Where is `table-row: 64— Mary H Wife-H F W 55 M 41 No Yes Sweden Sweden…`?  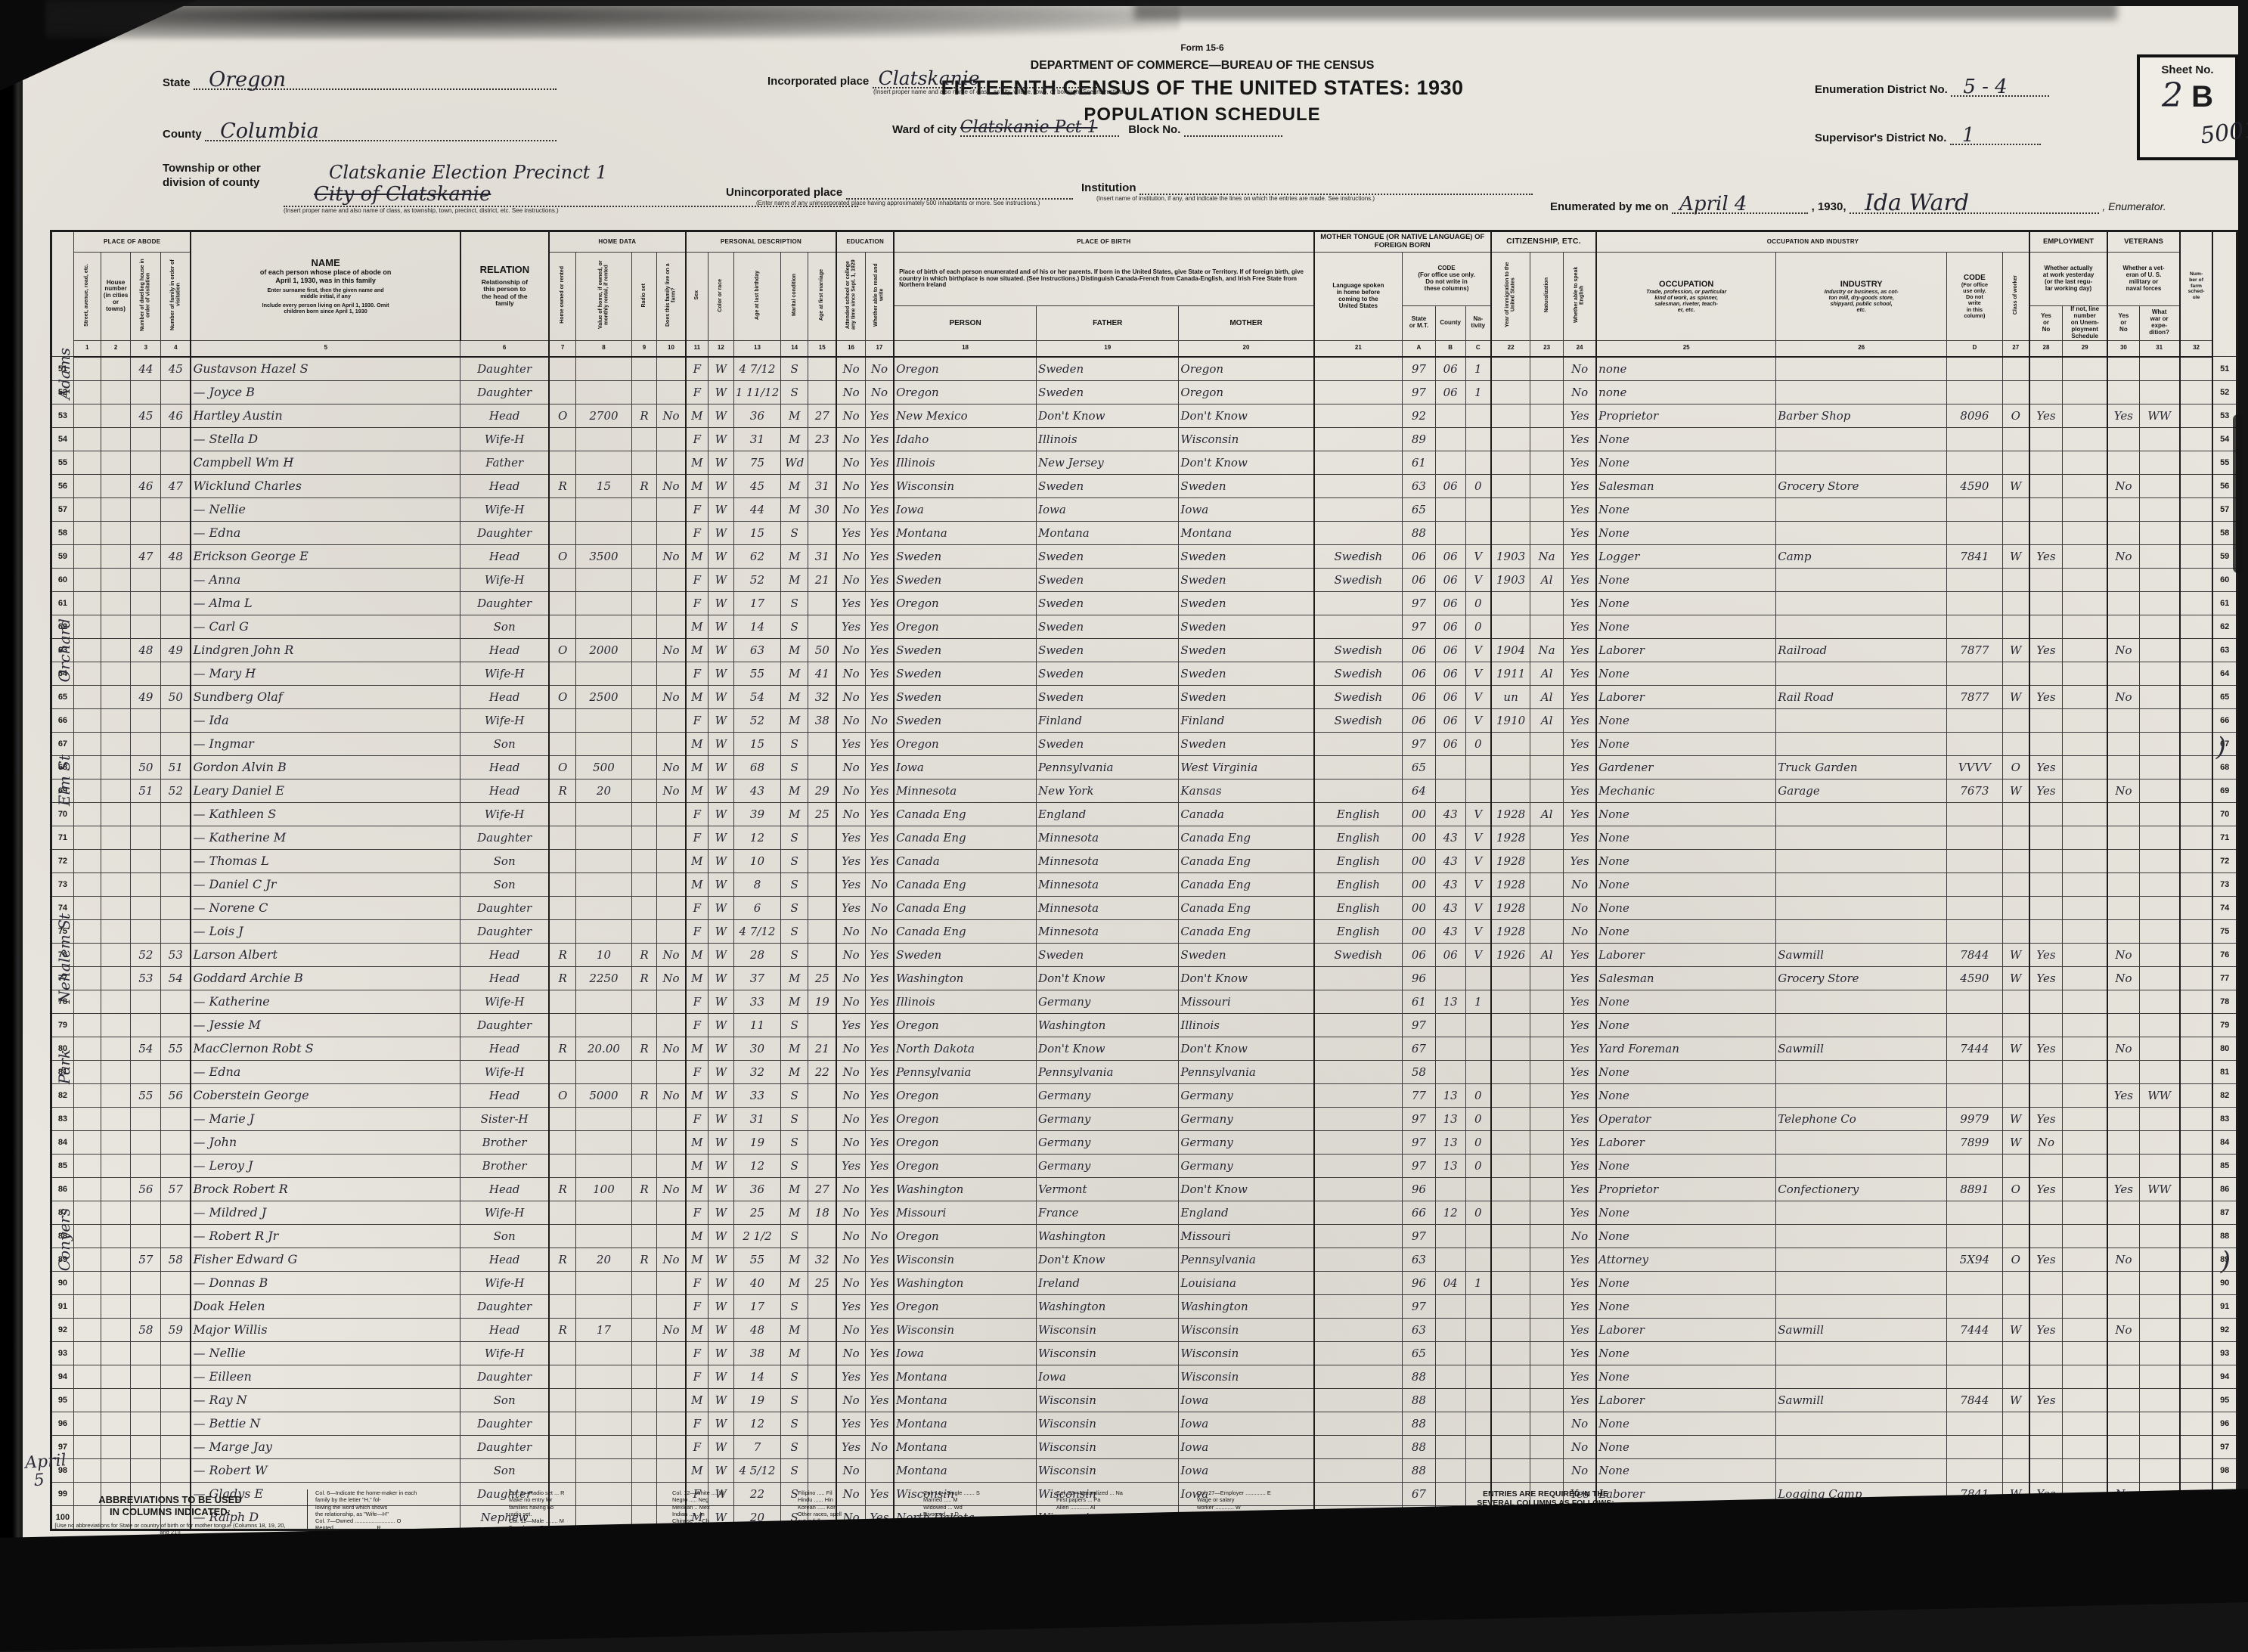
table-row: 64— Mary H Wife-H F W 55 M 41 No Yes Sweden Sweden… is located at coordinates (1144, 674).